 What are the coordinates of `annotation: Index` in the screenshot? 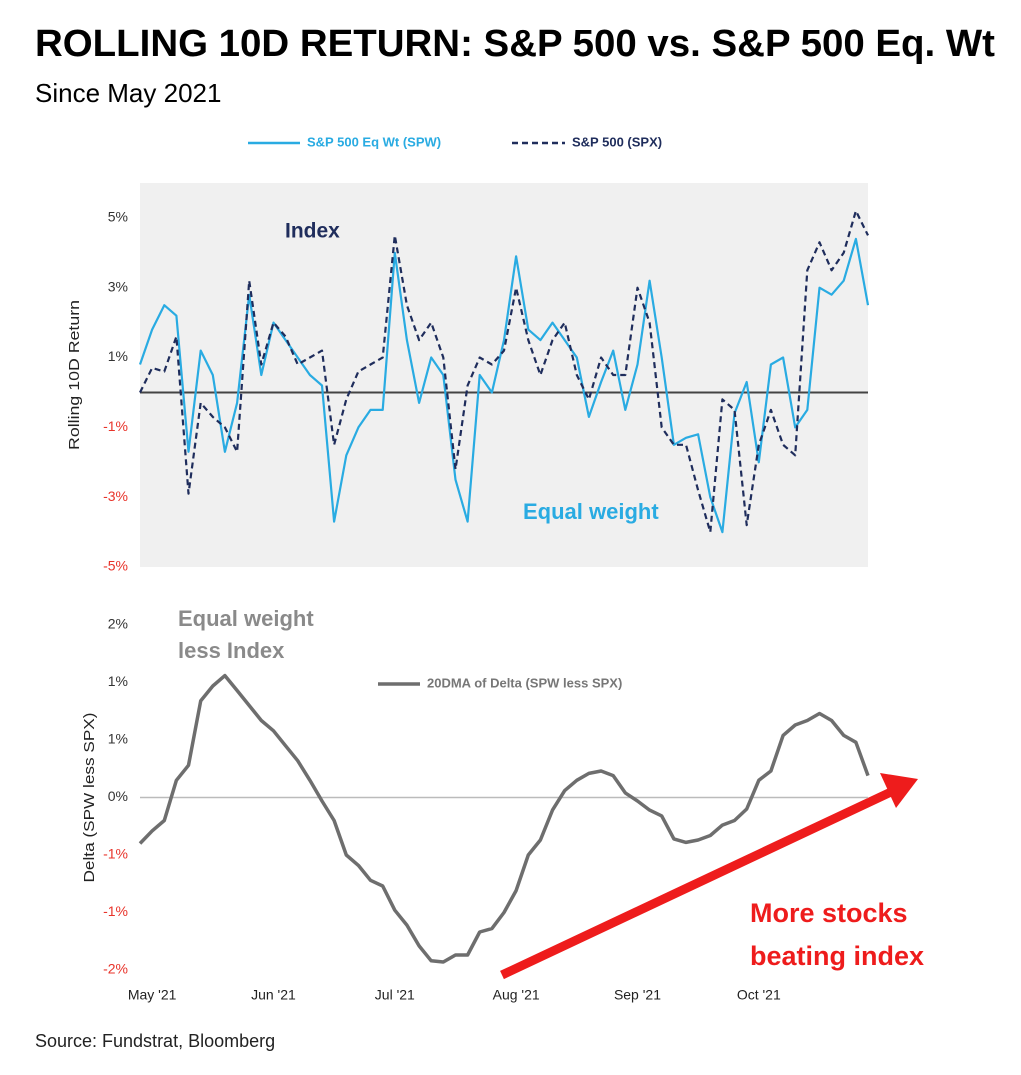 It's located at (312, 231).